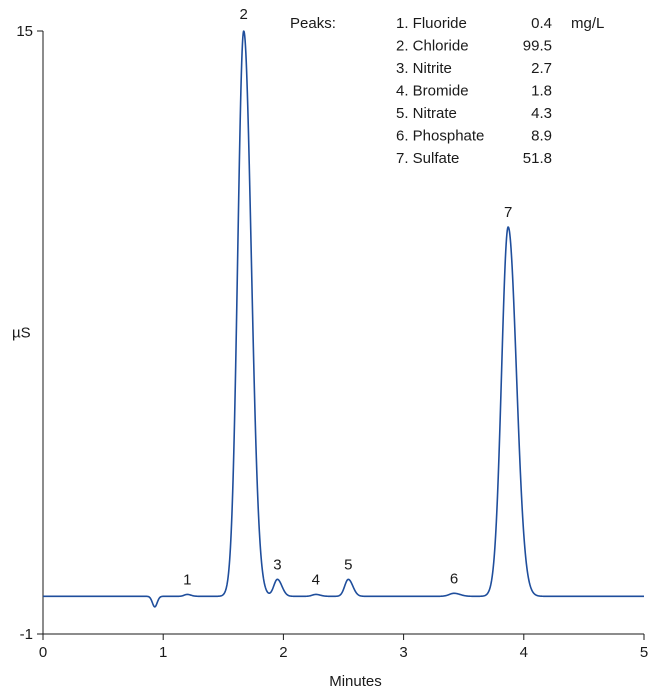  Describe the element at coordinates (313, 23) in the screenshot. I see `legend-heading: Peaks:` at that location.